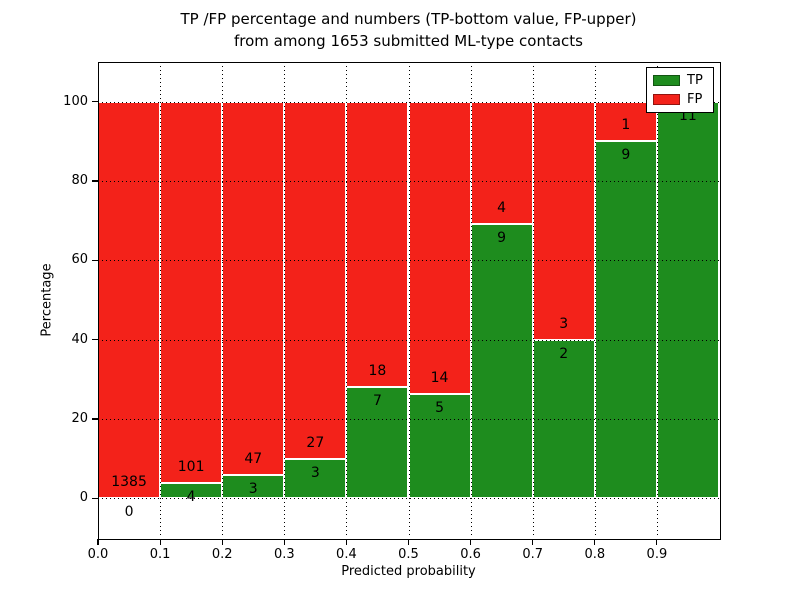 Image resolution: width=800 pixels, height=600 pixels. I want to click on x-tick-label: 0.0, so click(98, 554).